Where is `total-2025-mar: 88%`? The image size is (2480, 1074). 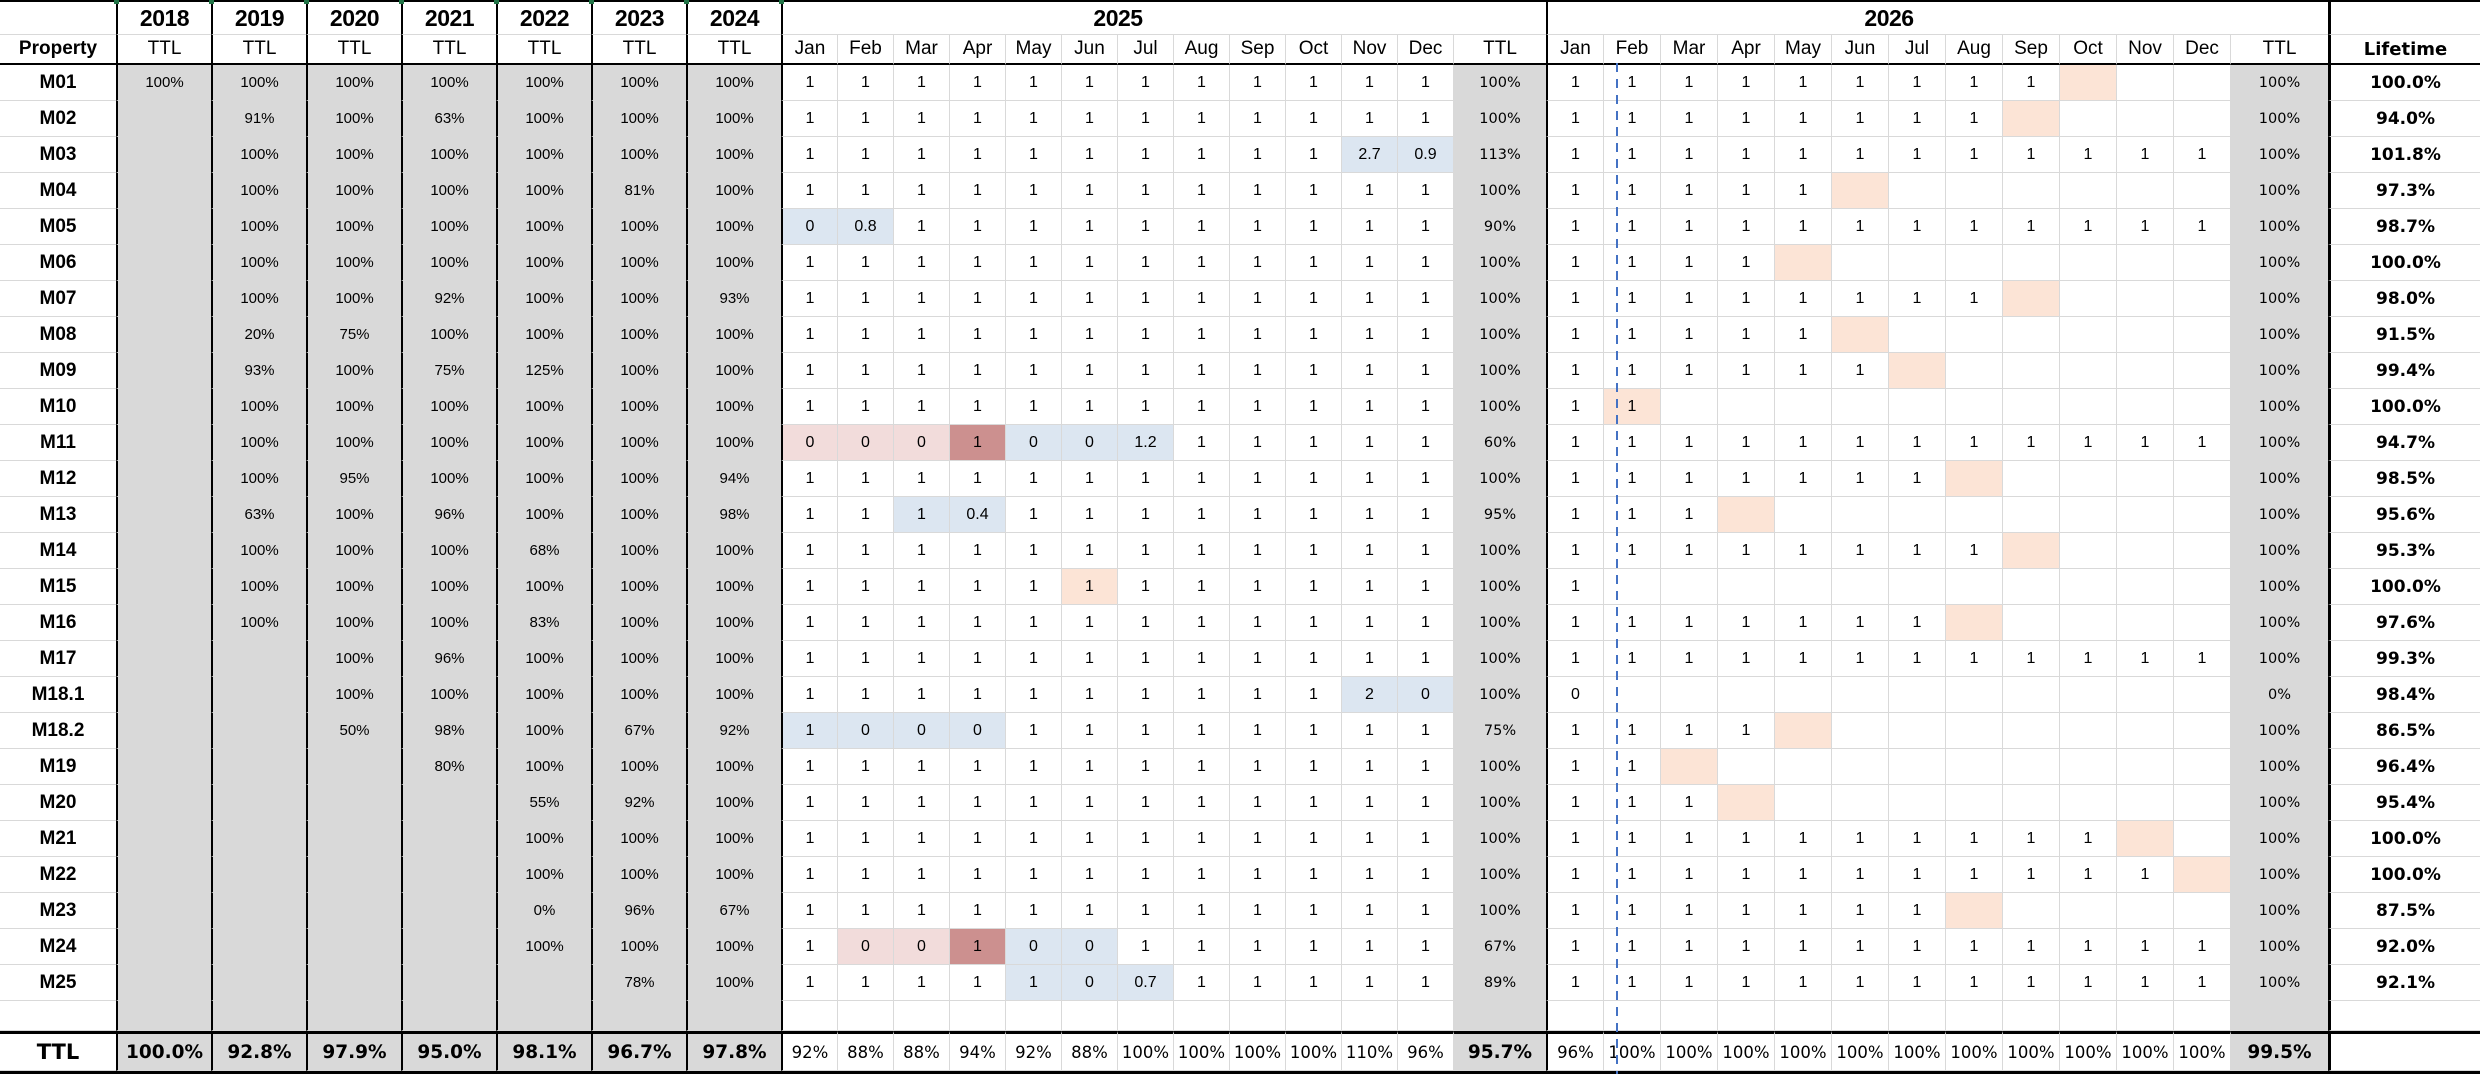
total-2025-mar: 88% is located at coordinates (921, 1051).